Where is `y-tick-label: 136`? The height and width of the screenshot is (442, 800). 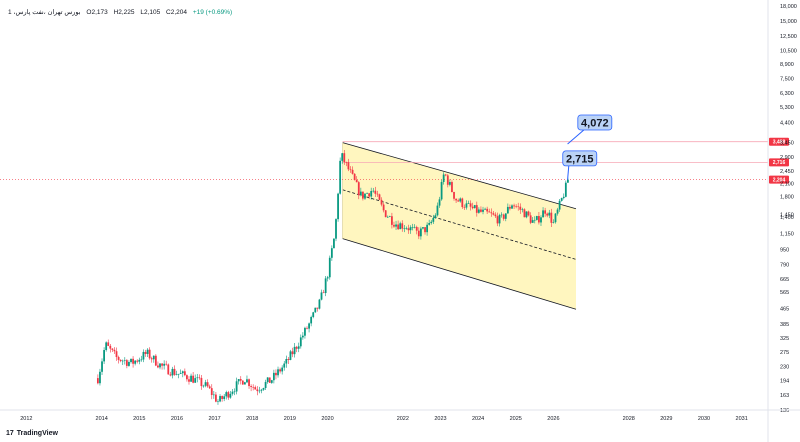 y-tick-label: 136 is located at coordinates (784, 411).